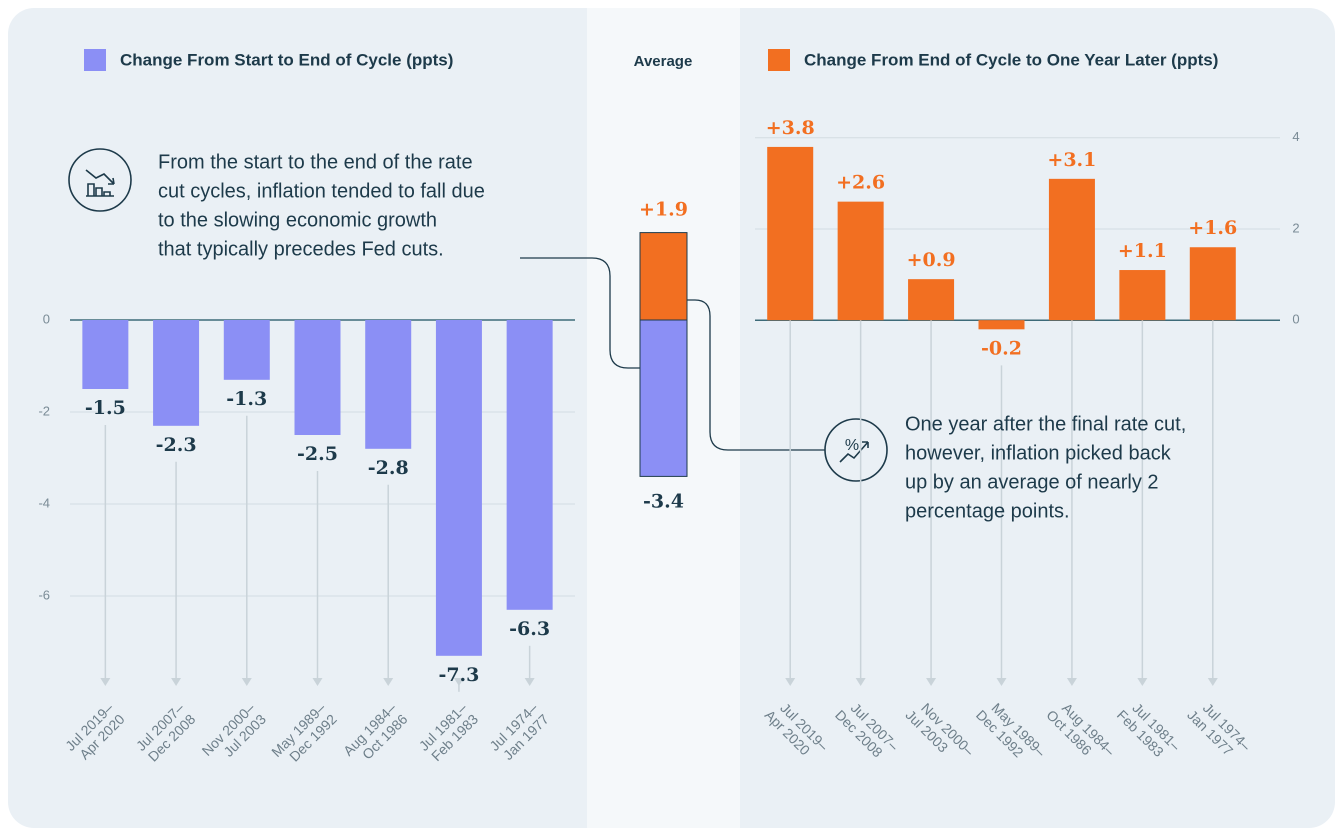 The image size is (1341, 834). What do you see at coordinates (1045, 424) in the screenshot?
I see `annotation: One year after the final rate cut,` at bounding box center [1045, 424].